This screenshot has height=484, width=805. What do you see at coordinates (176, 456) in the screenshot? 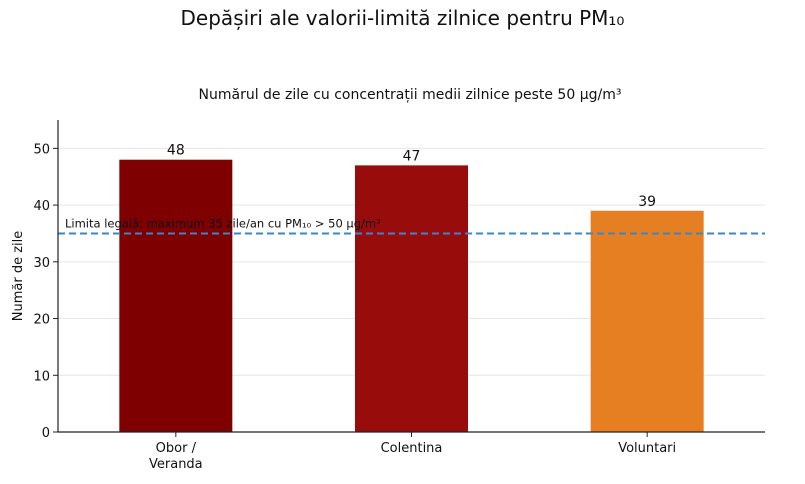
I see `x-tick-label: Obor / Veranda` at bounding box center [176, 456].